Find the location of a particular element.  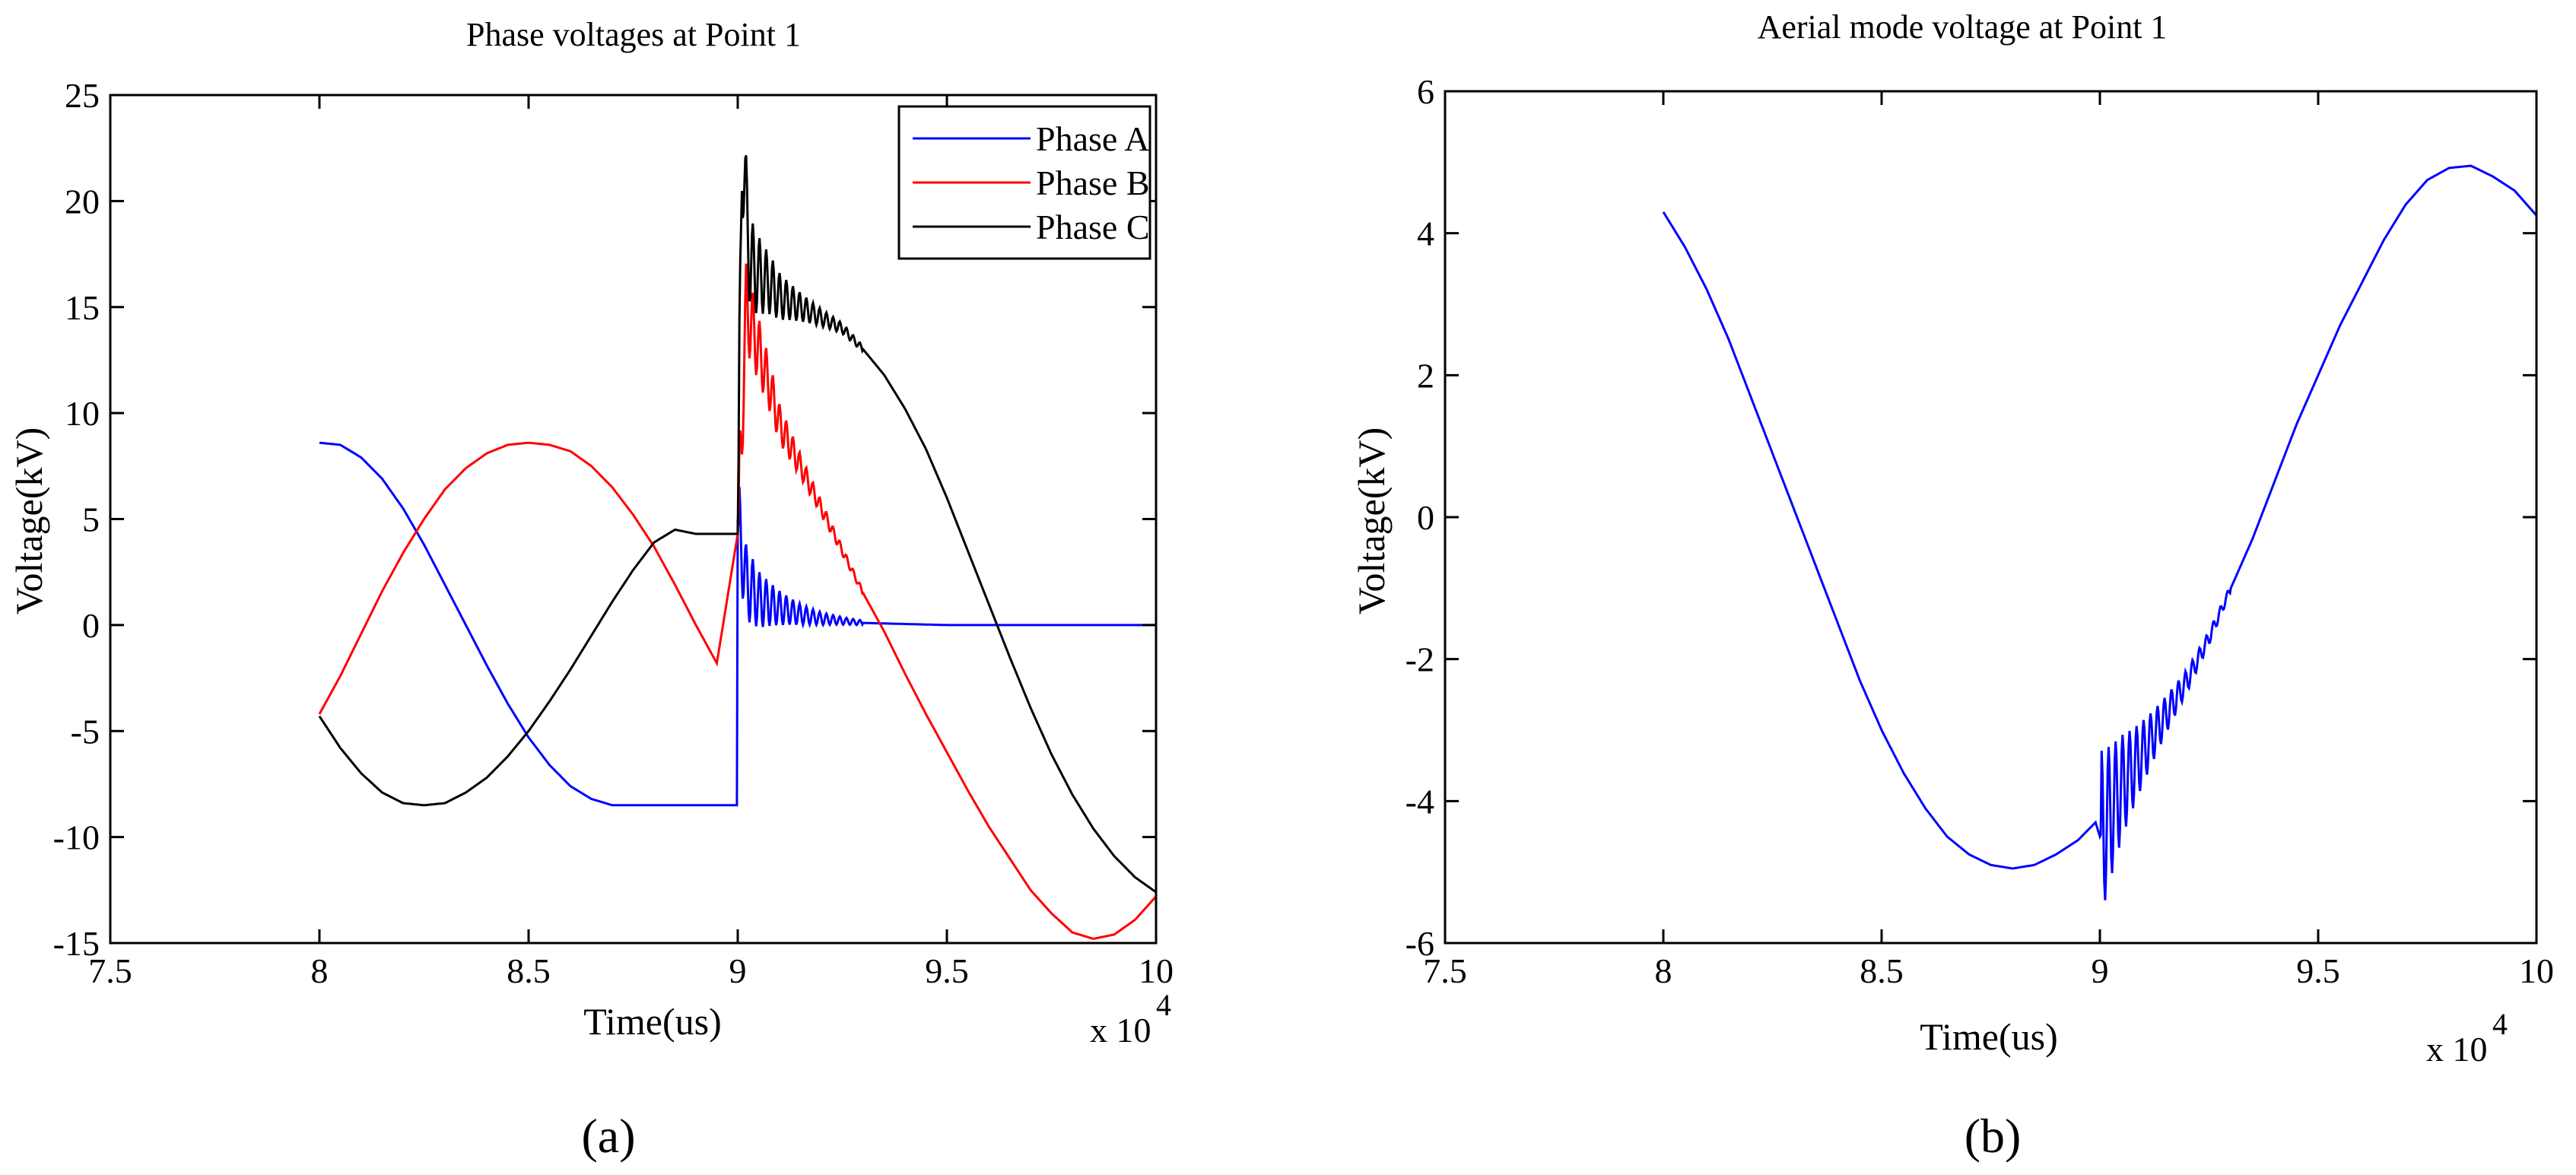

panel-label-b: (b) is located at coordinates (1994, 1136).